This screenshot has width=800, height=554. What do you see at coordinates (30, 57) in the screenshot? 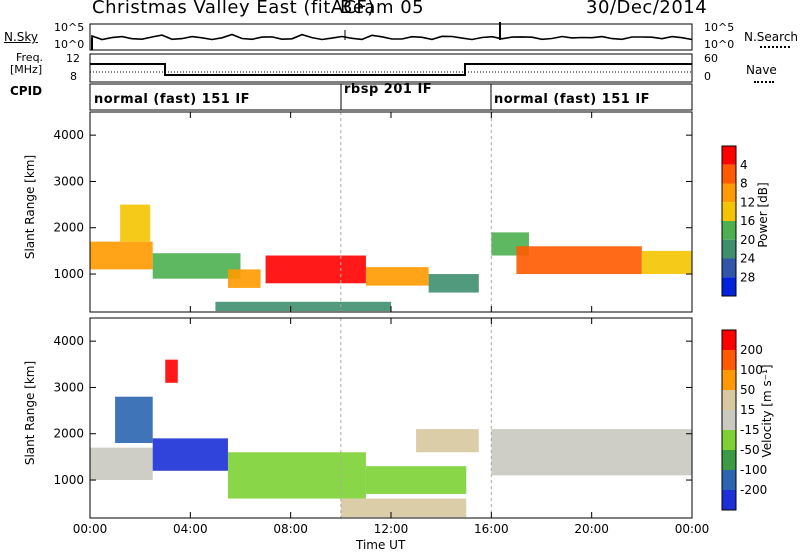
I see `freq-label: Freq.` at bounding box center [30, 57].